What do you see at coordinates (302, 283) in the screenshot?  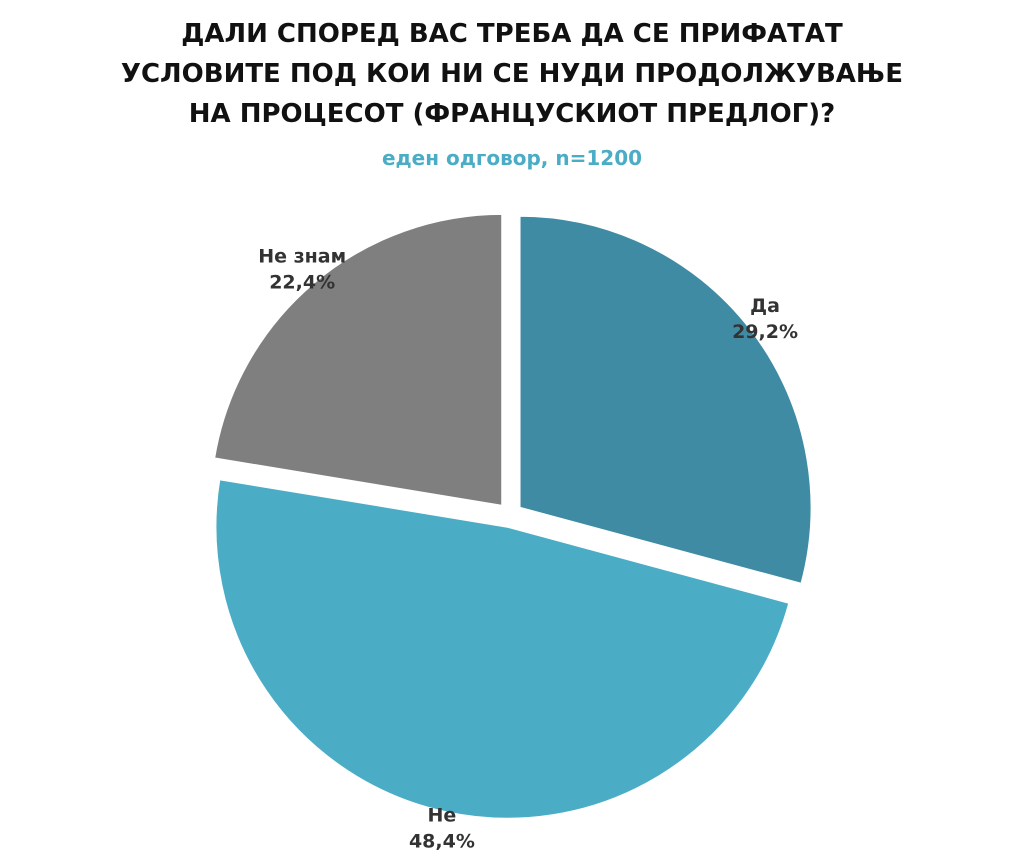 I see `value-label: 22,4%` at bounding box center [302, 283].